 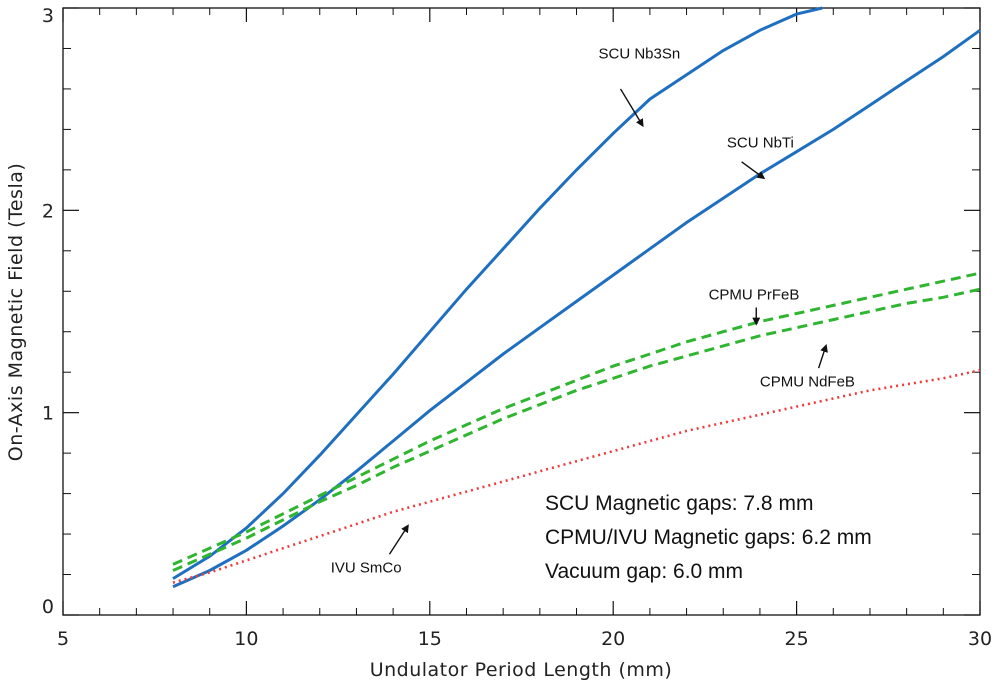 What do you see at coordinates (48, 16) in the screenshot?
I see `y-tick-label: 3` at bounding box center [48, 16].